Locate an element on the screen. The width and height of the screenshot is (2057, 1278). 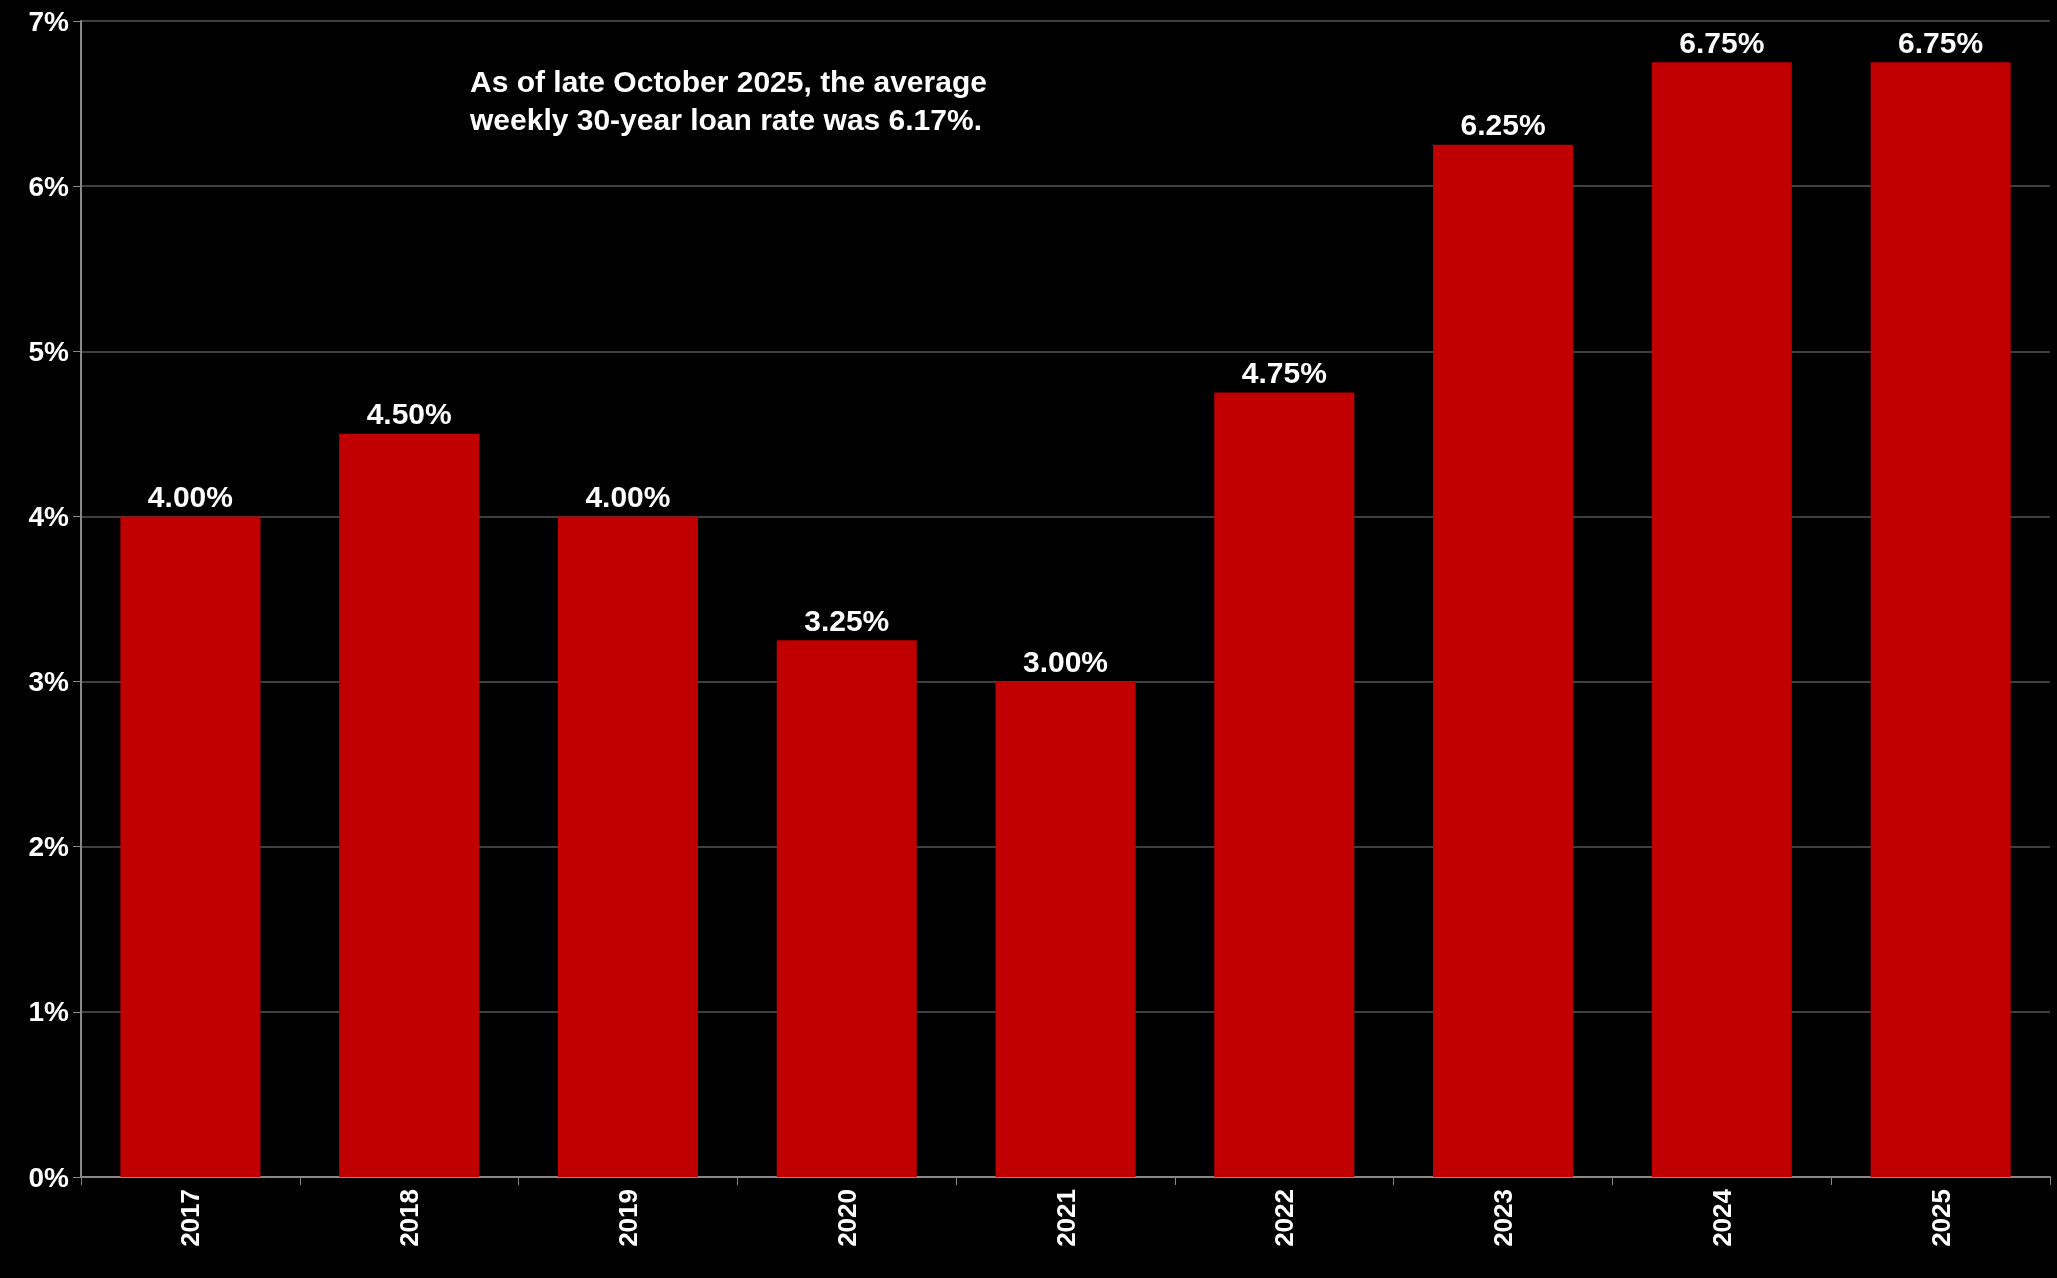
y-tick-label: 6% is located at coordinates (49, 186).